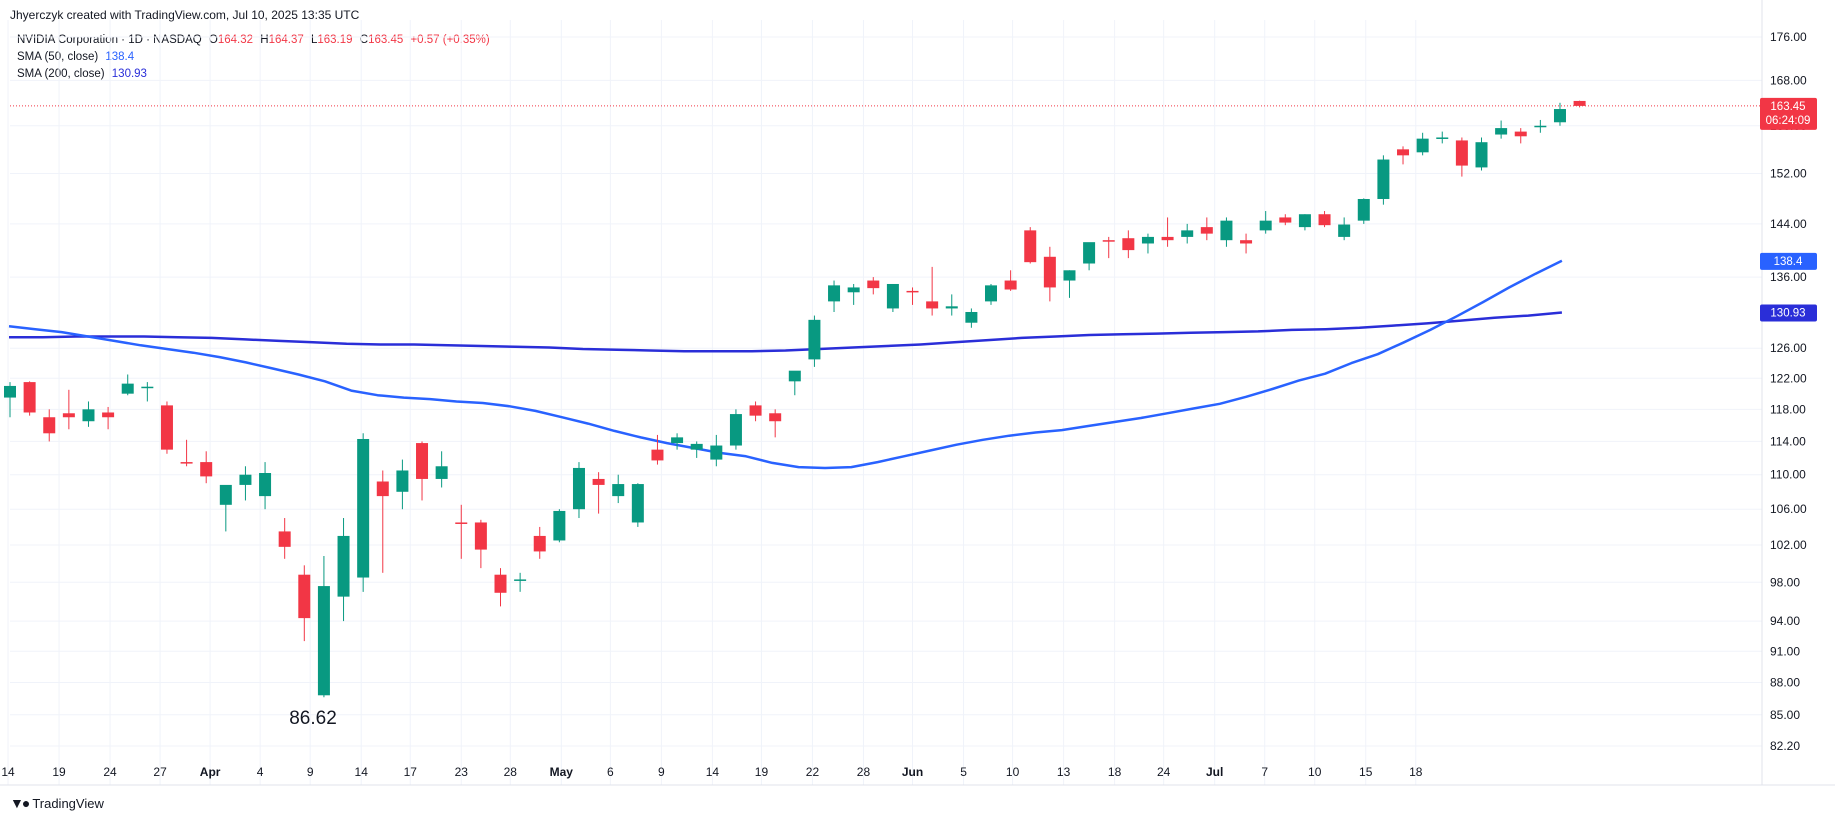  Describe the element at coordinates (1785, 746) in the screenshot. I see `price-tick-label: 82.20` at that location.